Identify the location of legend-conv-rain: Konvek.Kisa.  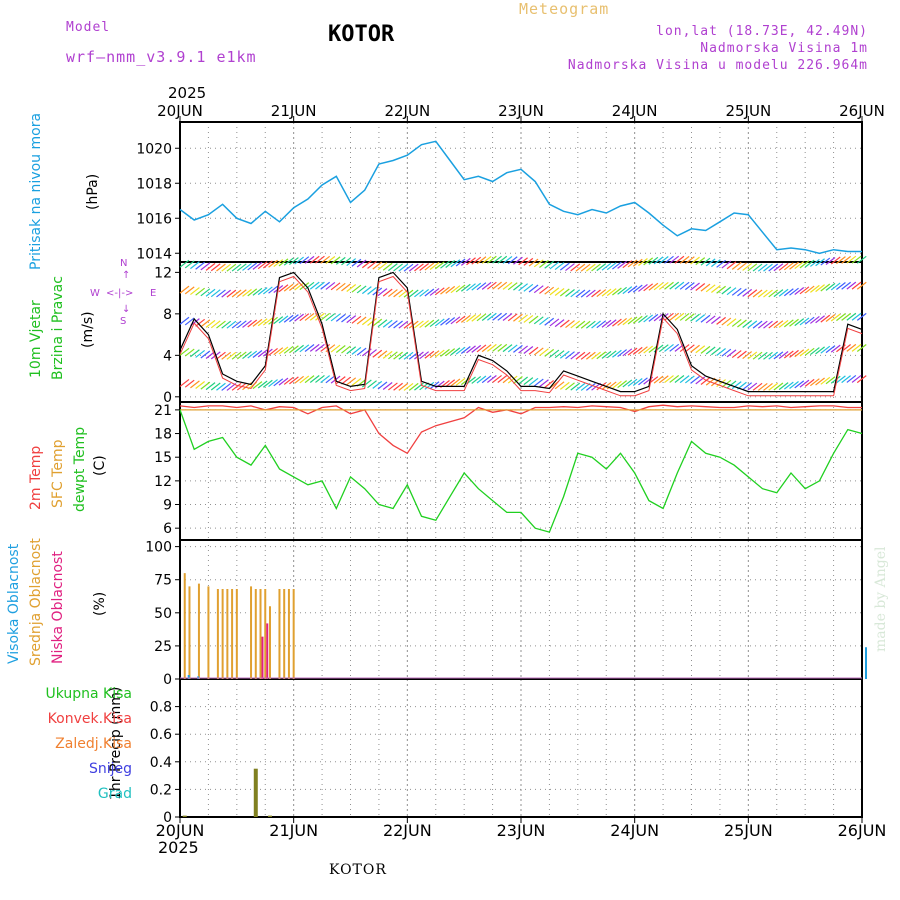
(89, 719).